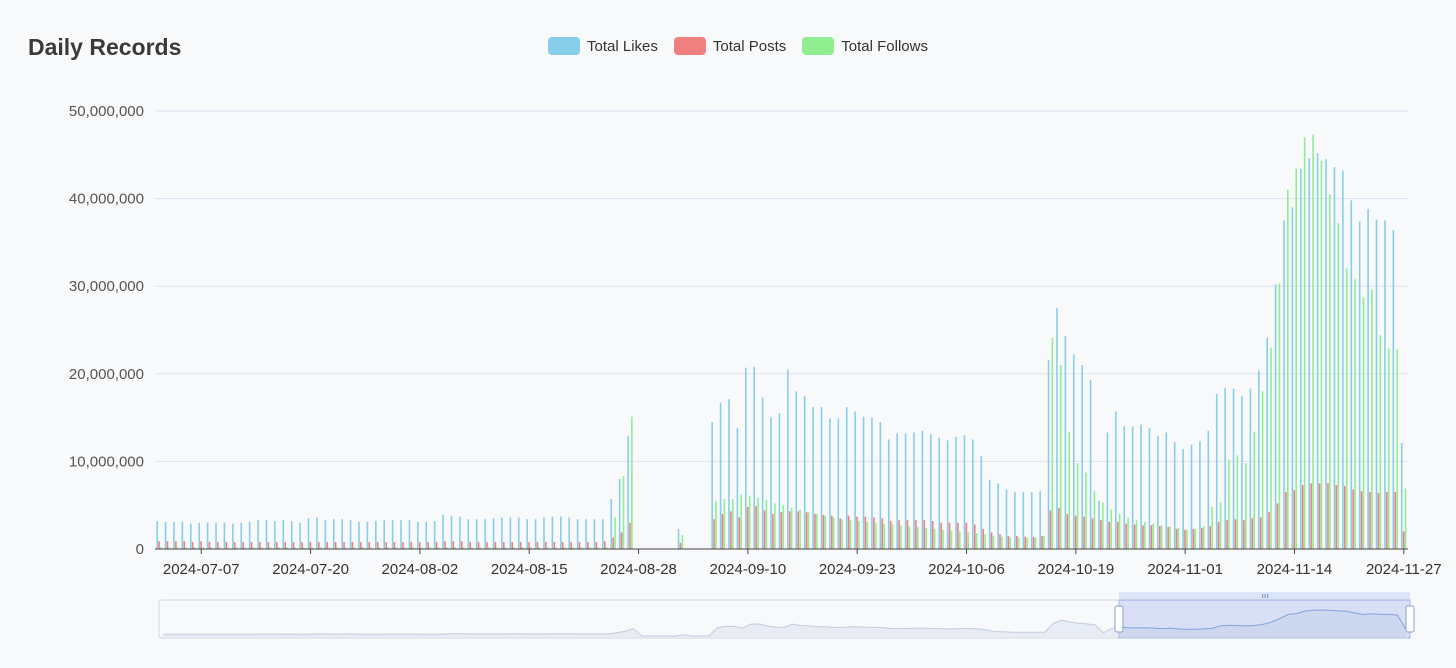 The image size is (1456, 668). Describe the element at coordinates (1119, 619) in the screenshot. I see `zoom-handle` at that location.